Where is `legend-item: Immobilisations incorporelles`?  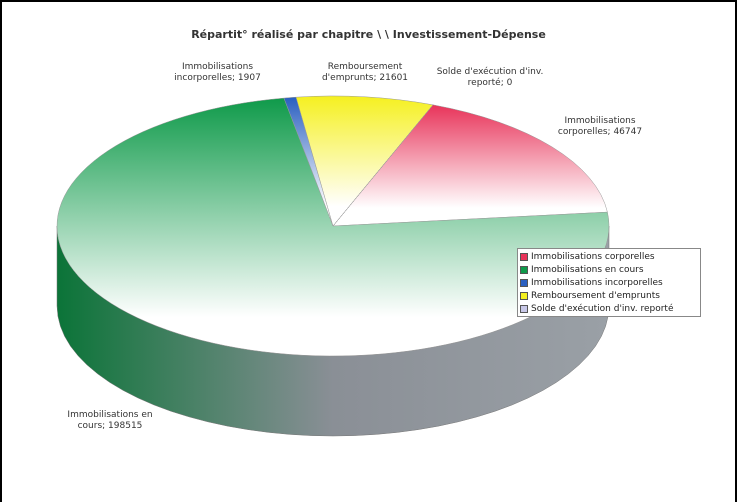 legend-item: Immobilisations incorporelles is located at coordinates (609, 282).